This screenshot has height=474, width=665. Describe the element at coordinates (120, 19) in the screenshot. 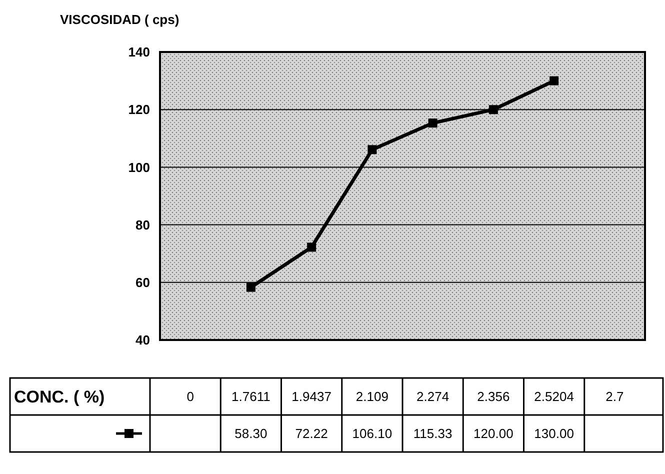

I see `y-axis-title: VISCOSIDAD ( cps)` at that location.